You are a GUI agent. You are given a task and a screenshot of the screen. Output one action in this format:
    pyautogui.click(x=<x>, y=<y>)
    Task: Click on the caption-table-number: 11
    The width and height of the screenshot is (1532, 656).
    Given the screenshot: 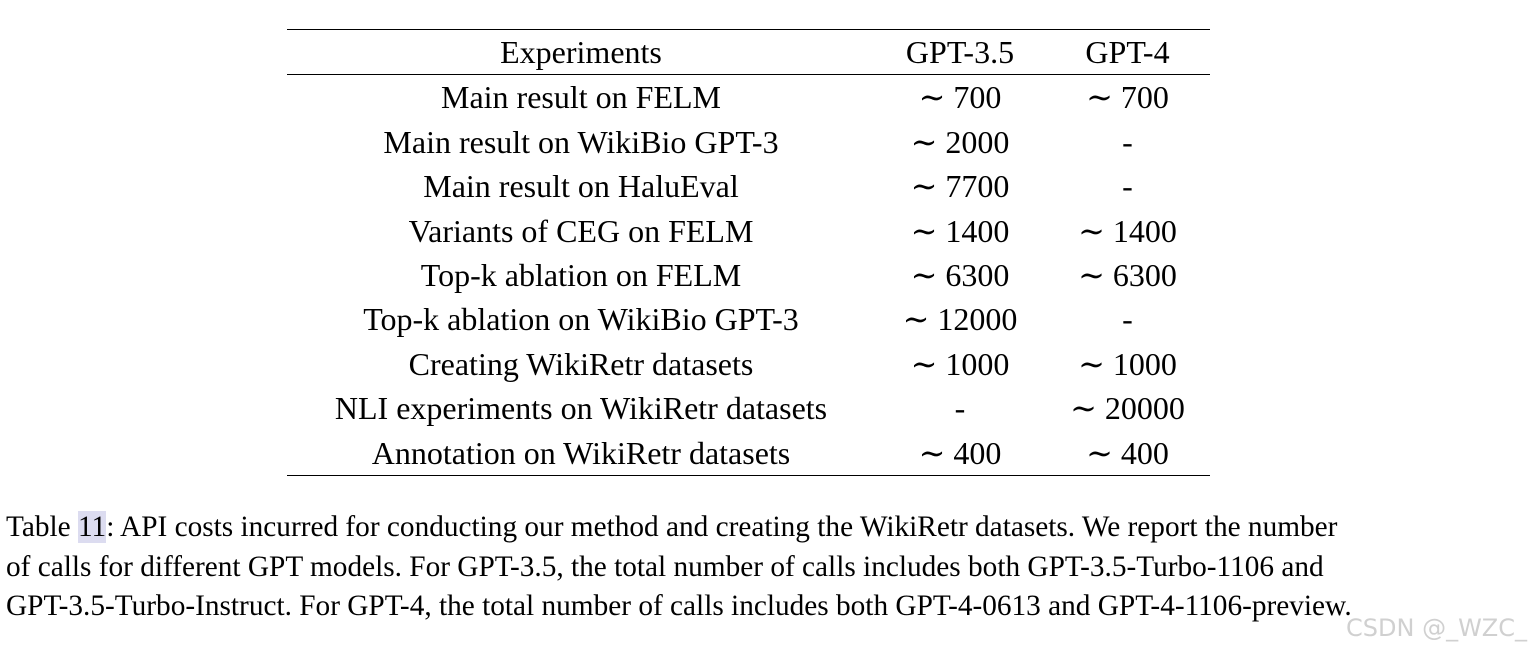 What is the action you would take?
    pyautogui.click(x=92, y=527)
    